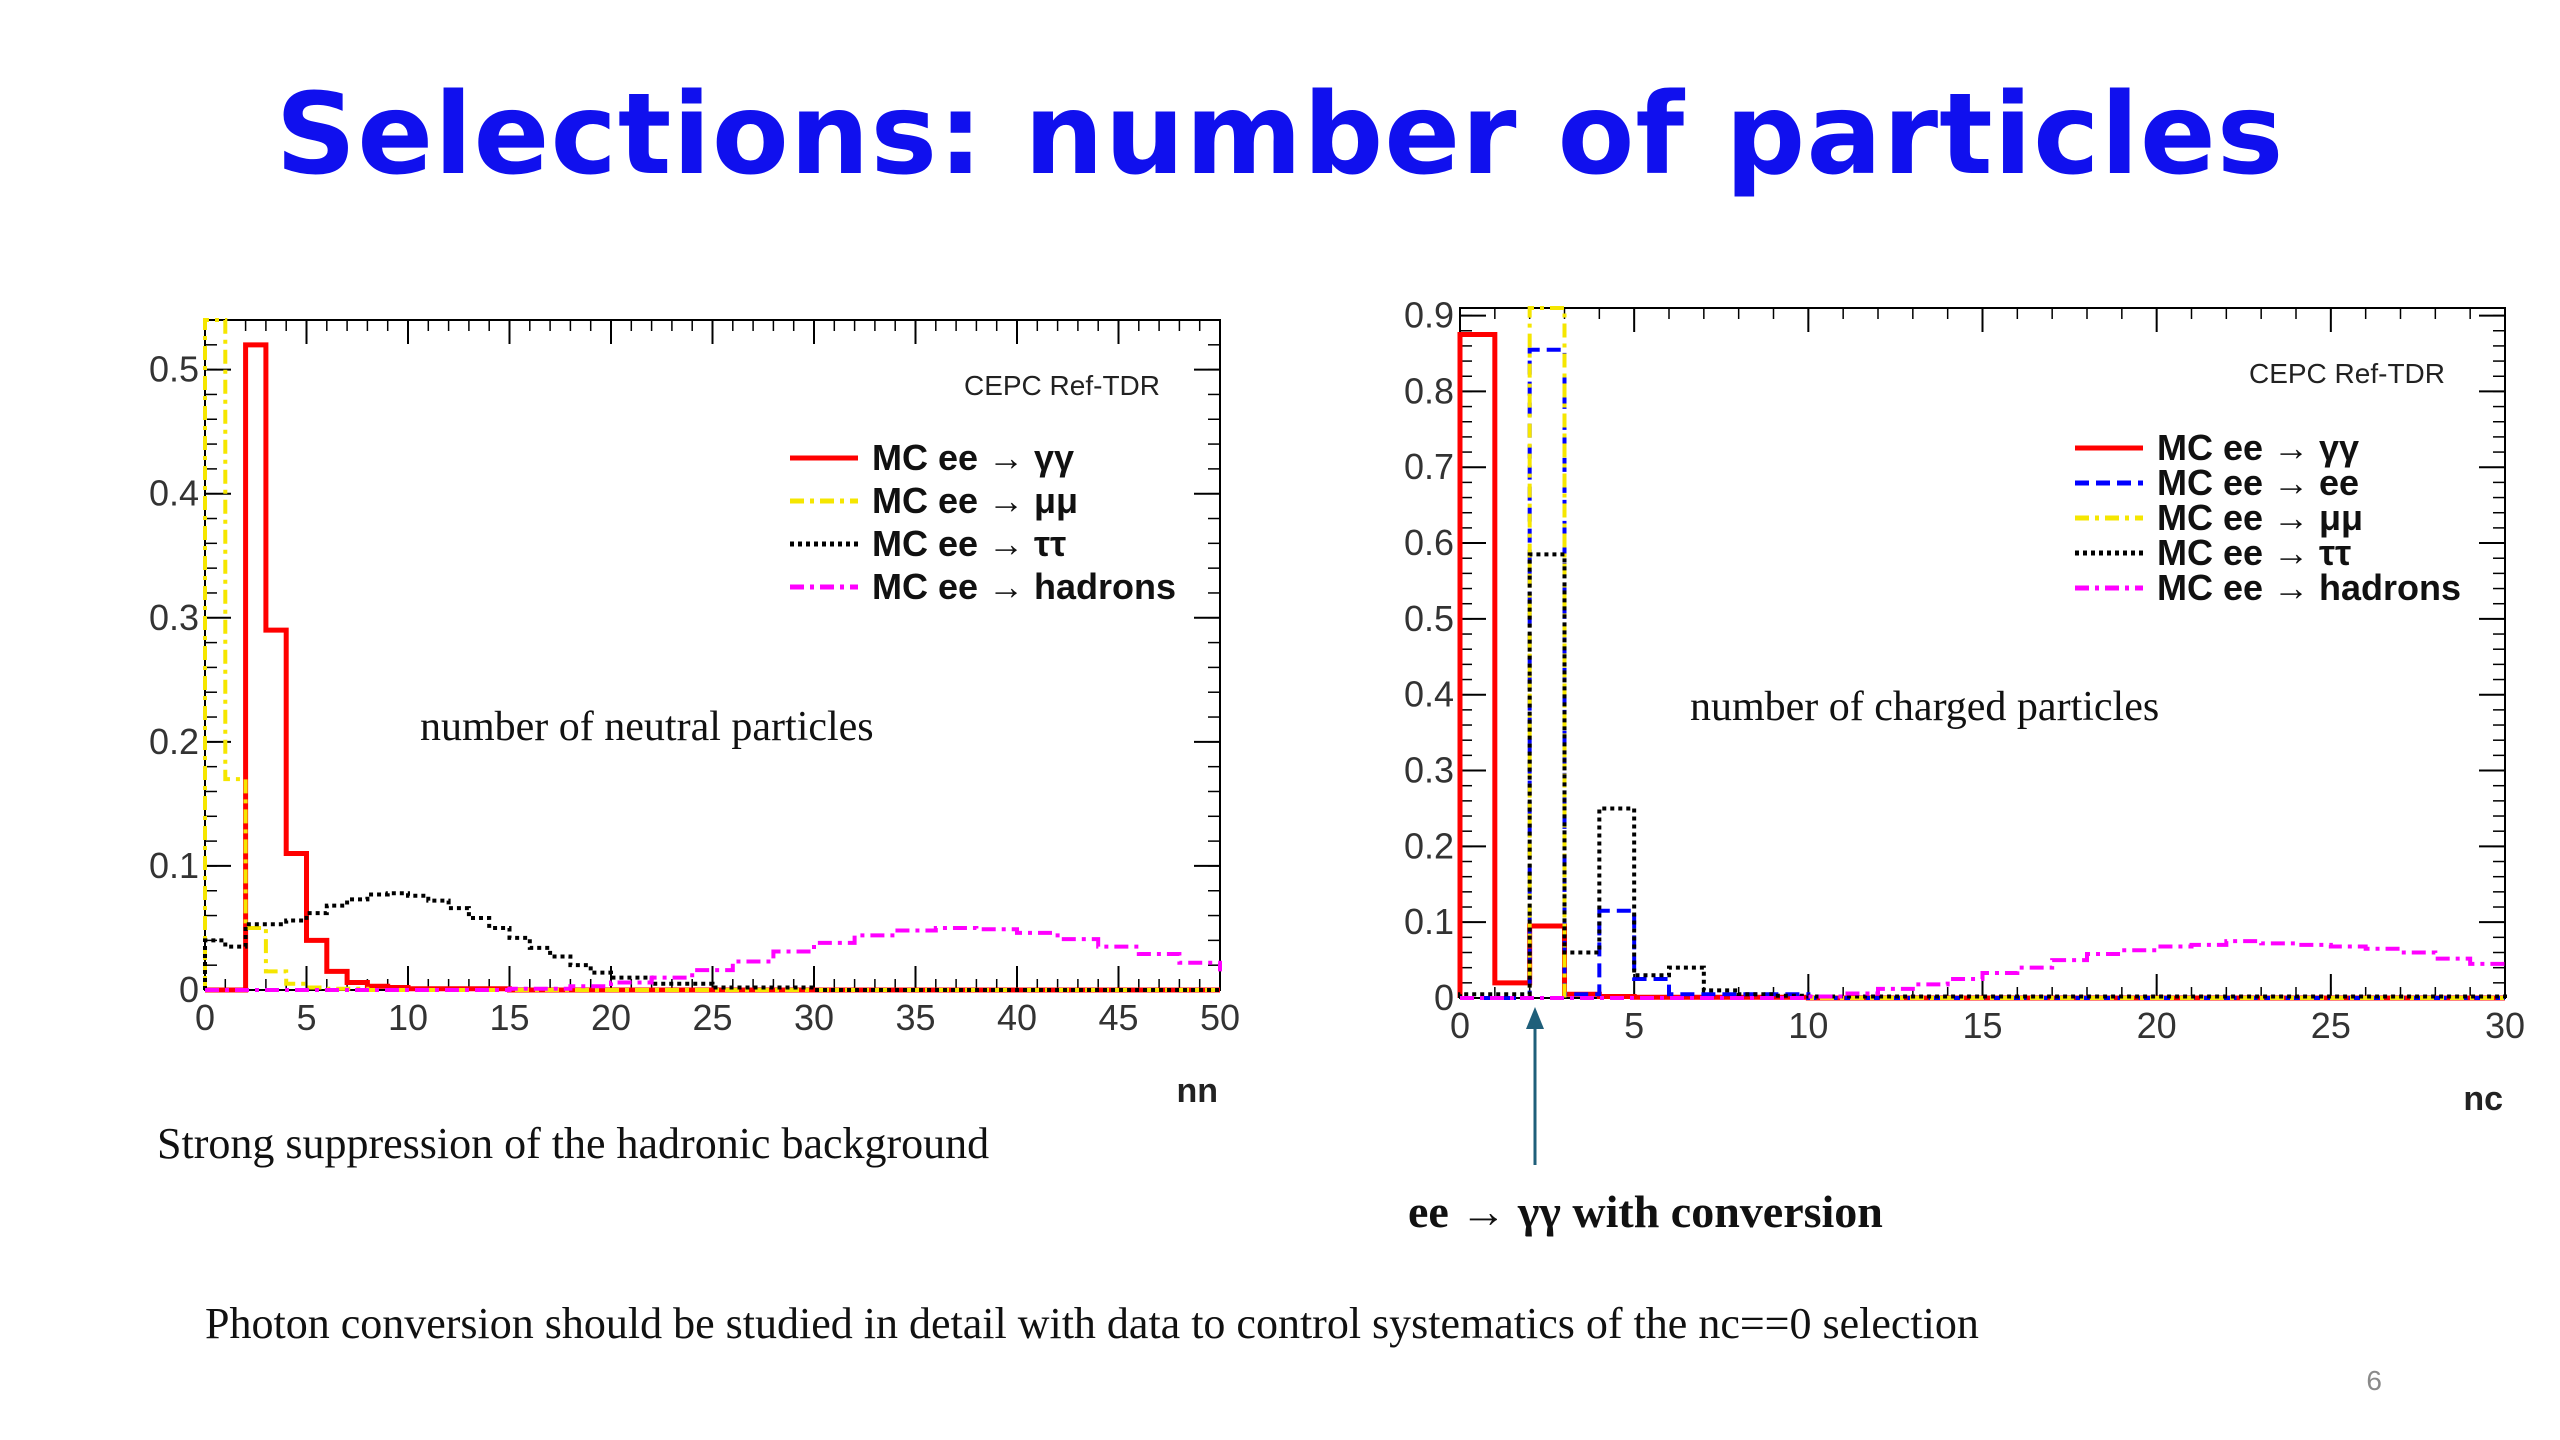 Image resolution: width=2560 pixels, height=1440 pixels. I want to click on y-tick-label: 0.8, so click(1429, 390).